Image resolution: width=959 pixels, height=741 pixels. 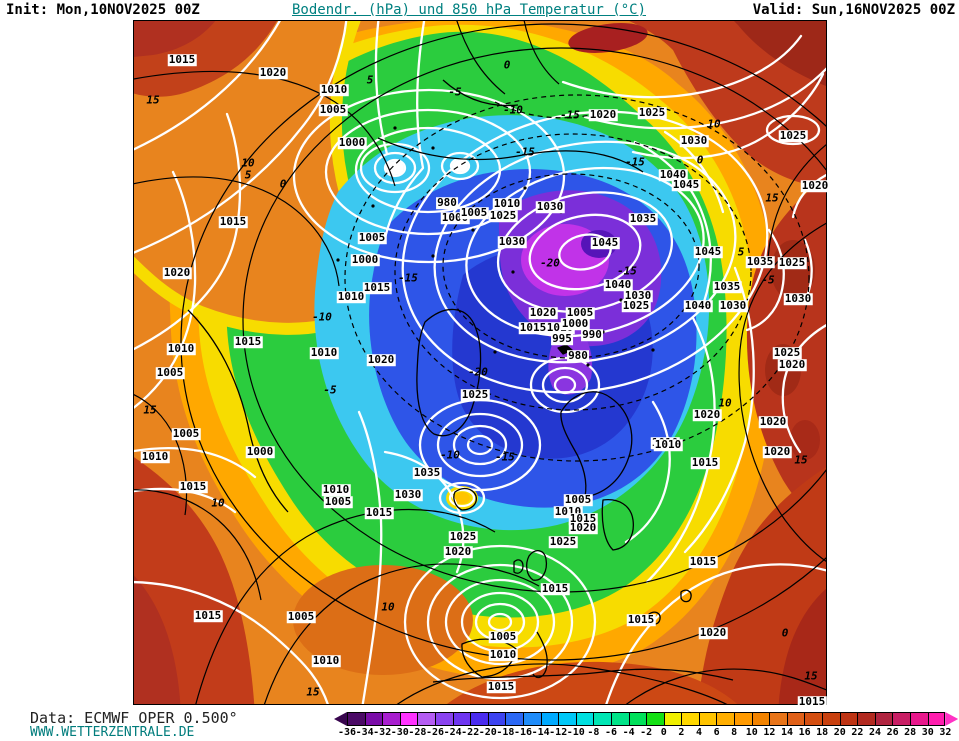 I want to click on colorbar-tick-label: -6, so click(x=611, y=732).